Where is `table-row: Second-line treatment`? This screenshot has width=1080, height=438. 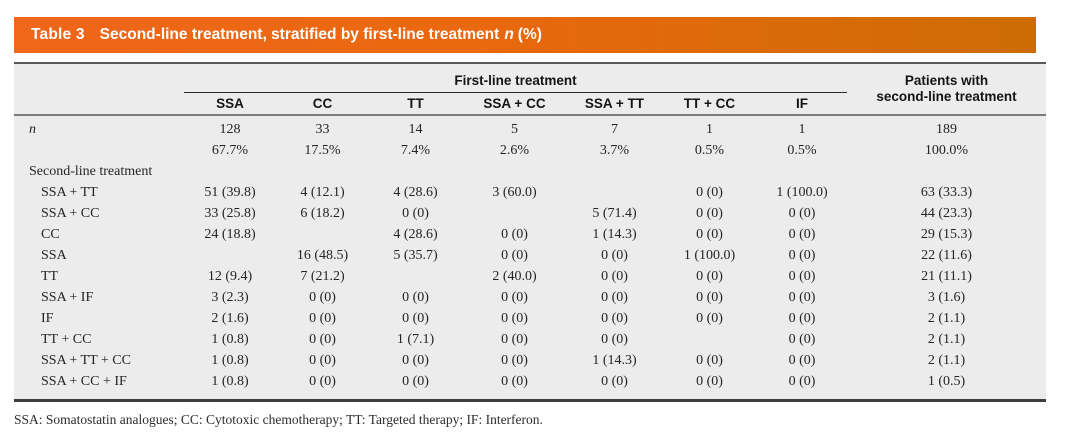
table-row: Second-line treatment is located at coordinates (530, 171).